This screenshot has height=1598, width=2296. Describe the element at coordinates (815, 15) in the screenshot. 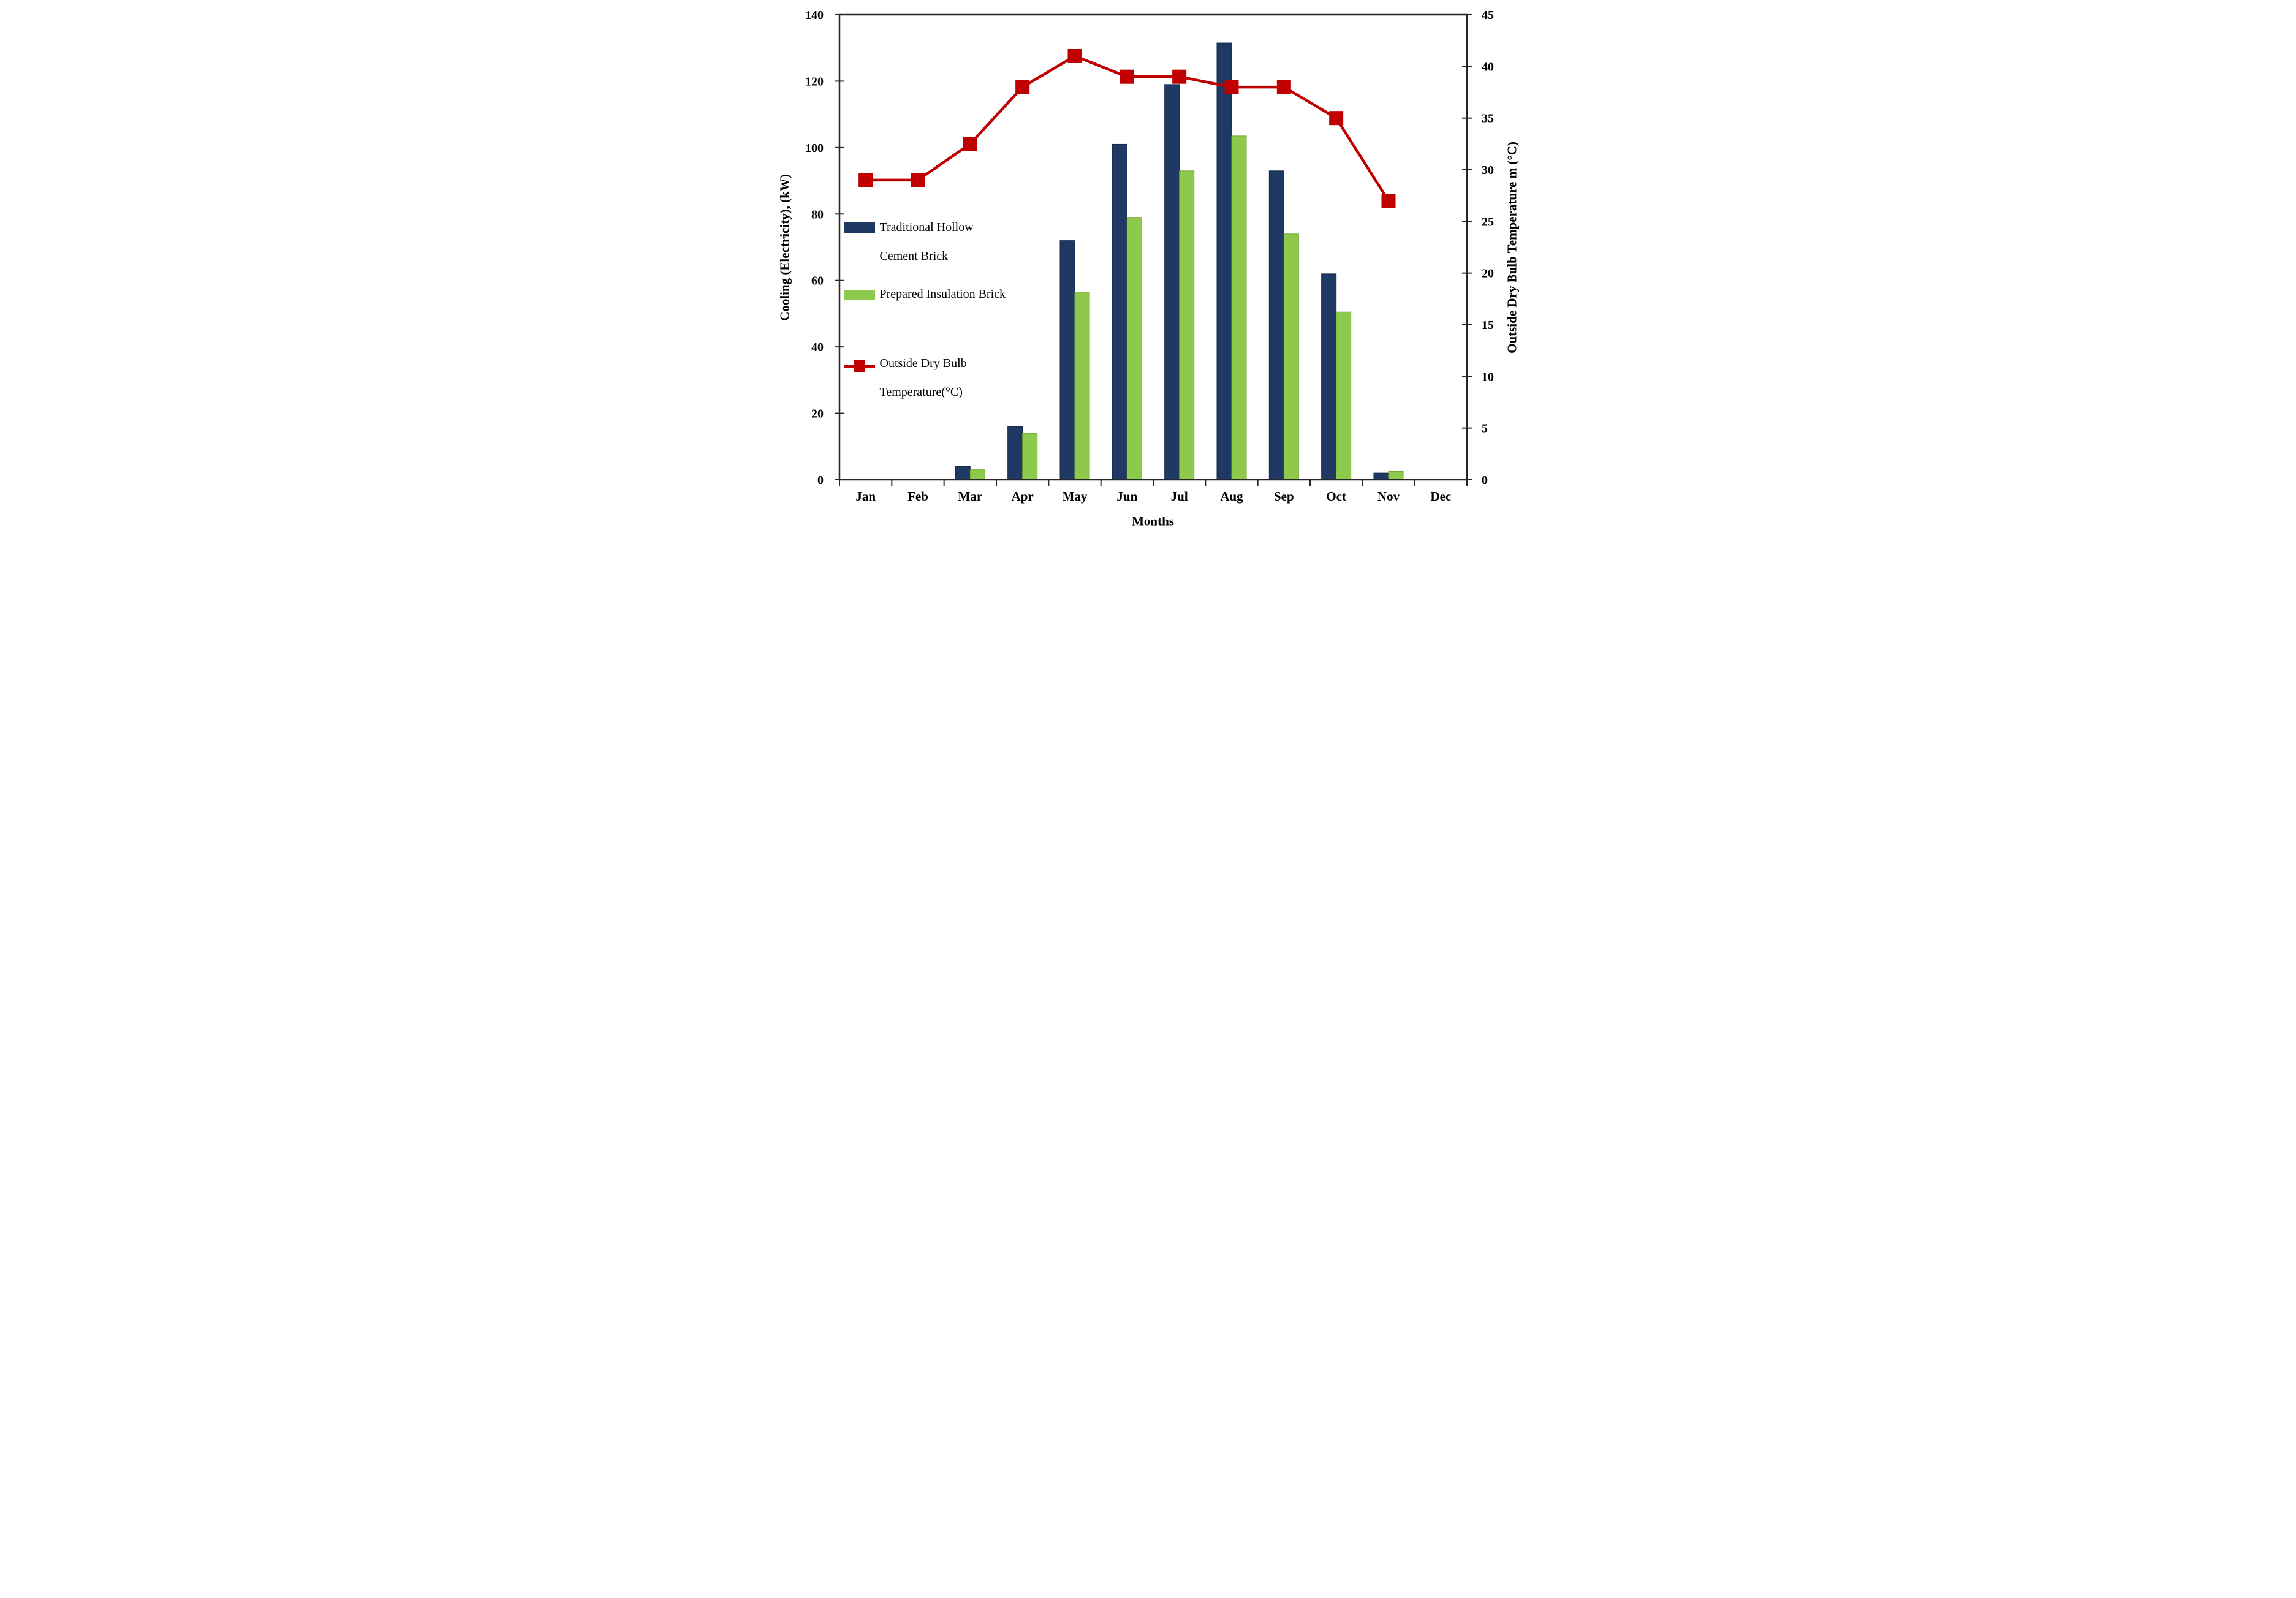

I see `y-left-tick-label: 140` at that location.